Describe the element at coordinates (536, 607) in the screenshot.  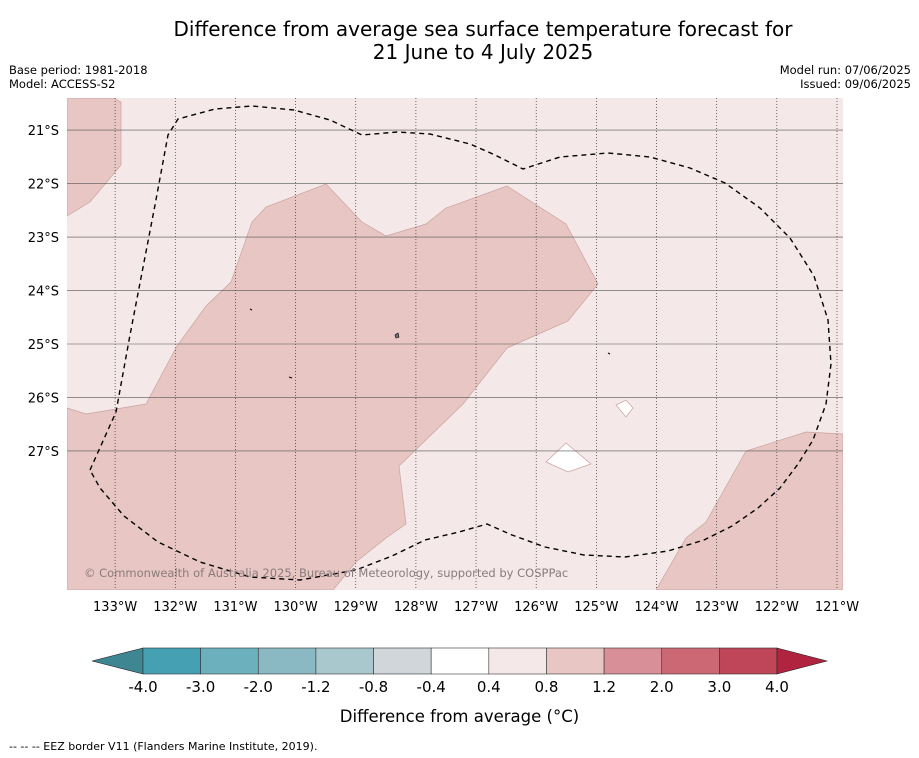
I see `longitude-tick-label: 126°W` at that location.